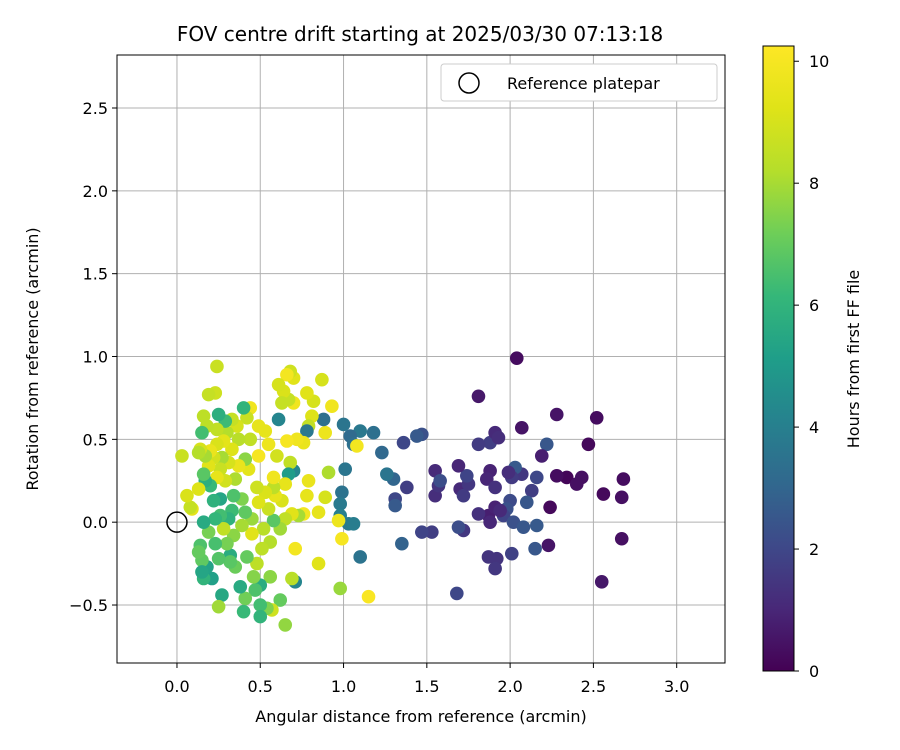 Image resolution: width=900 pixels, height=750 pixels. Describe the element at coordinates (95, 439) in the screenshot. I see `y-tick-label: 0.5` at that location.